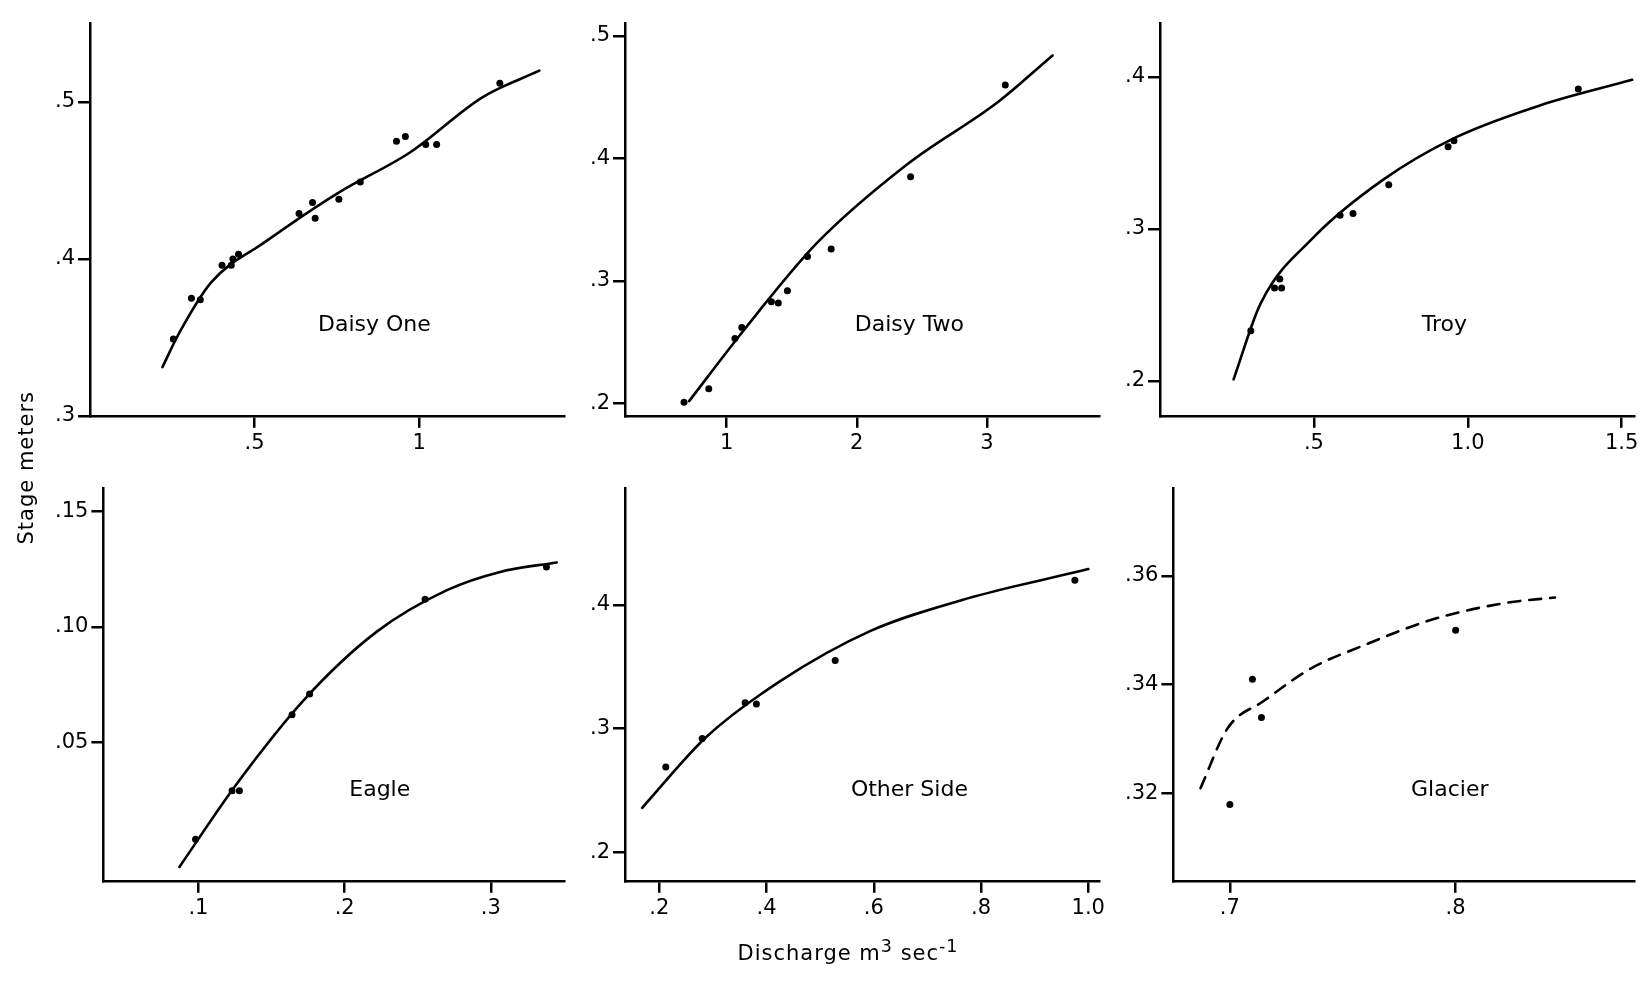  Describe the element at coordinates (1444, 324) in the screenshot. I see `text: Troy` at that location.